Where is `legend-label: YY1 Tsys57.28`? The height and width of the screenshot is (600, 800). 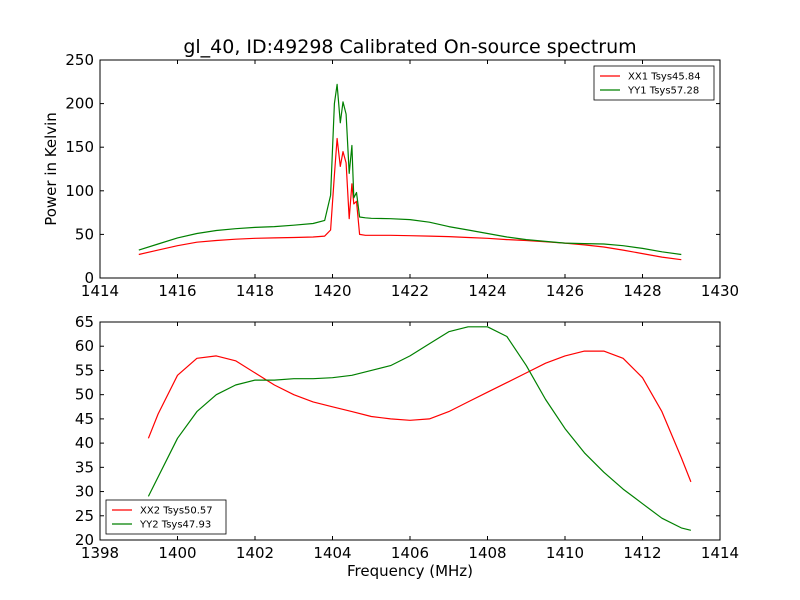 legend-label: YY1 Tsys57.28 is located at coordinates (663, 91).